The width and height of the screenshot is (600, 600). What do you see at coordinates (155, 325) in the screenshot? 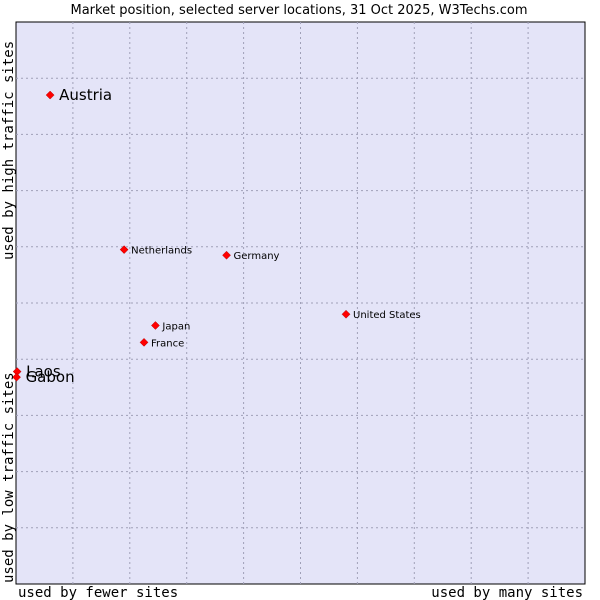
I see `data-point-japan` at bounding box center [155, 325].